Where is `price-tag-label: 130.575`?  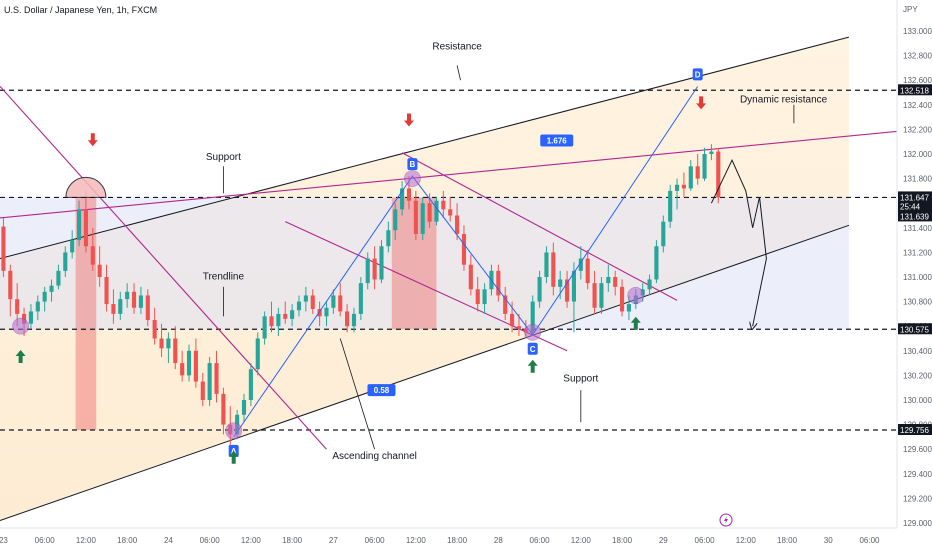
price-tag-label: 130.575 is located at coordinates (914, 329).